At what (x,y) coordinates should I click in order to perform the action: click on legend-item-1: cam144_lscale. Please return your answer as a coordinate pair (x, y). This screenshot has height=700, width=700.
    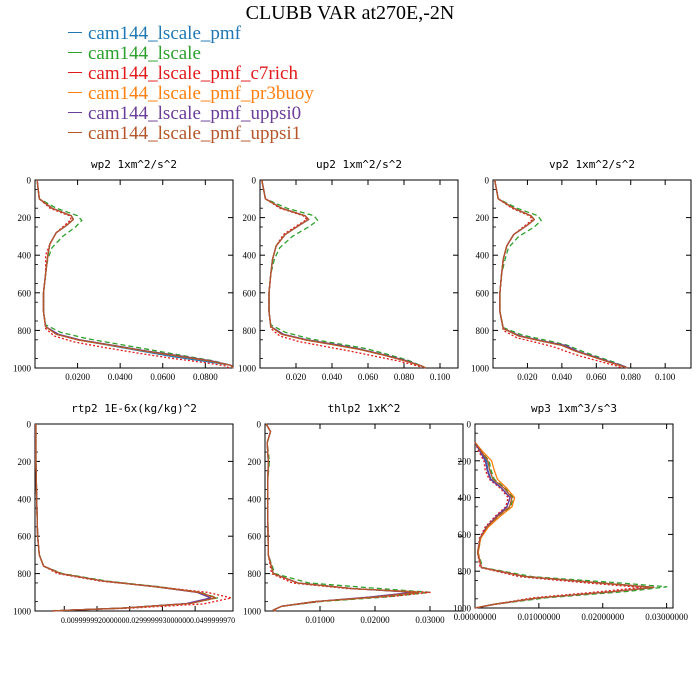
    Looking at the image, I should click on (191, 54).